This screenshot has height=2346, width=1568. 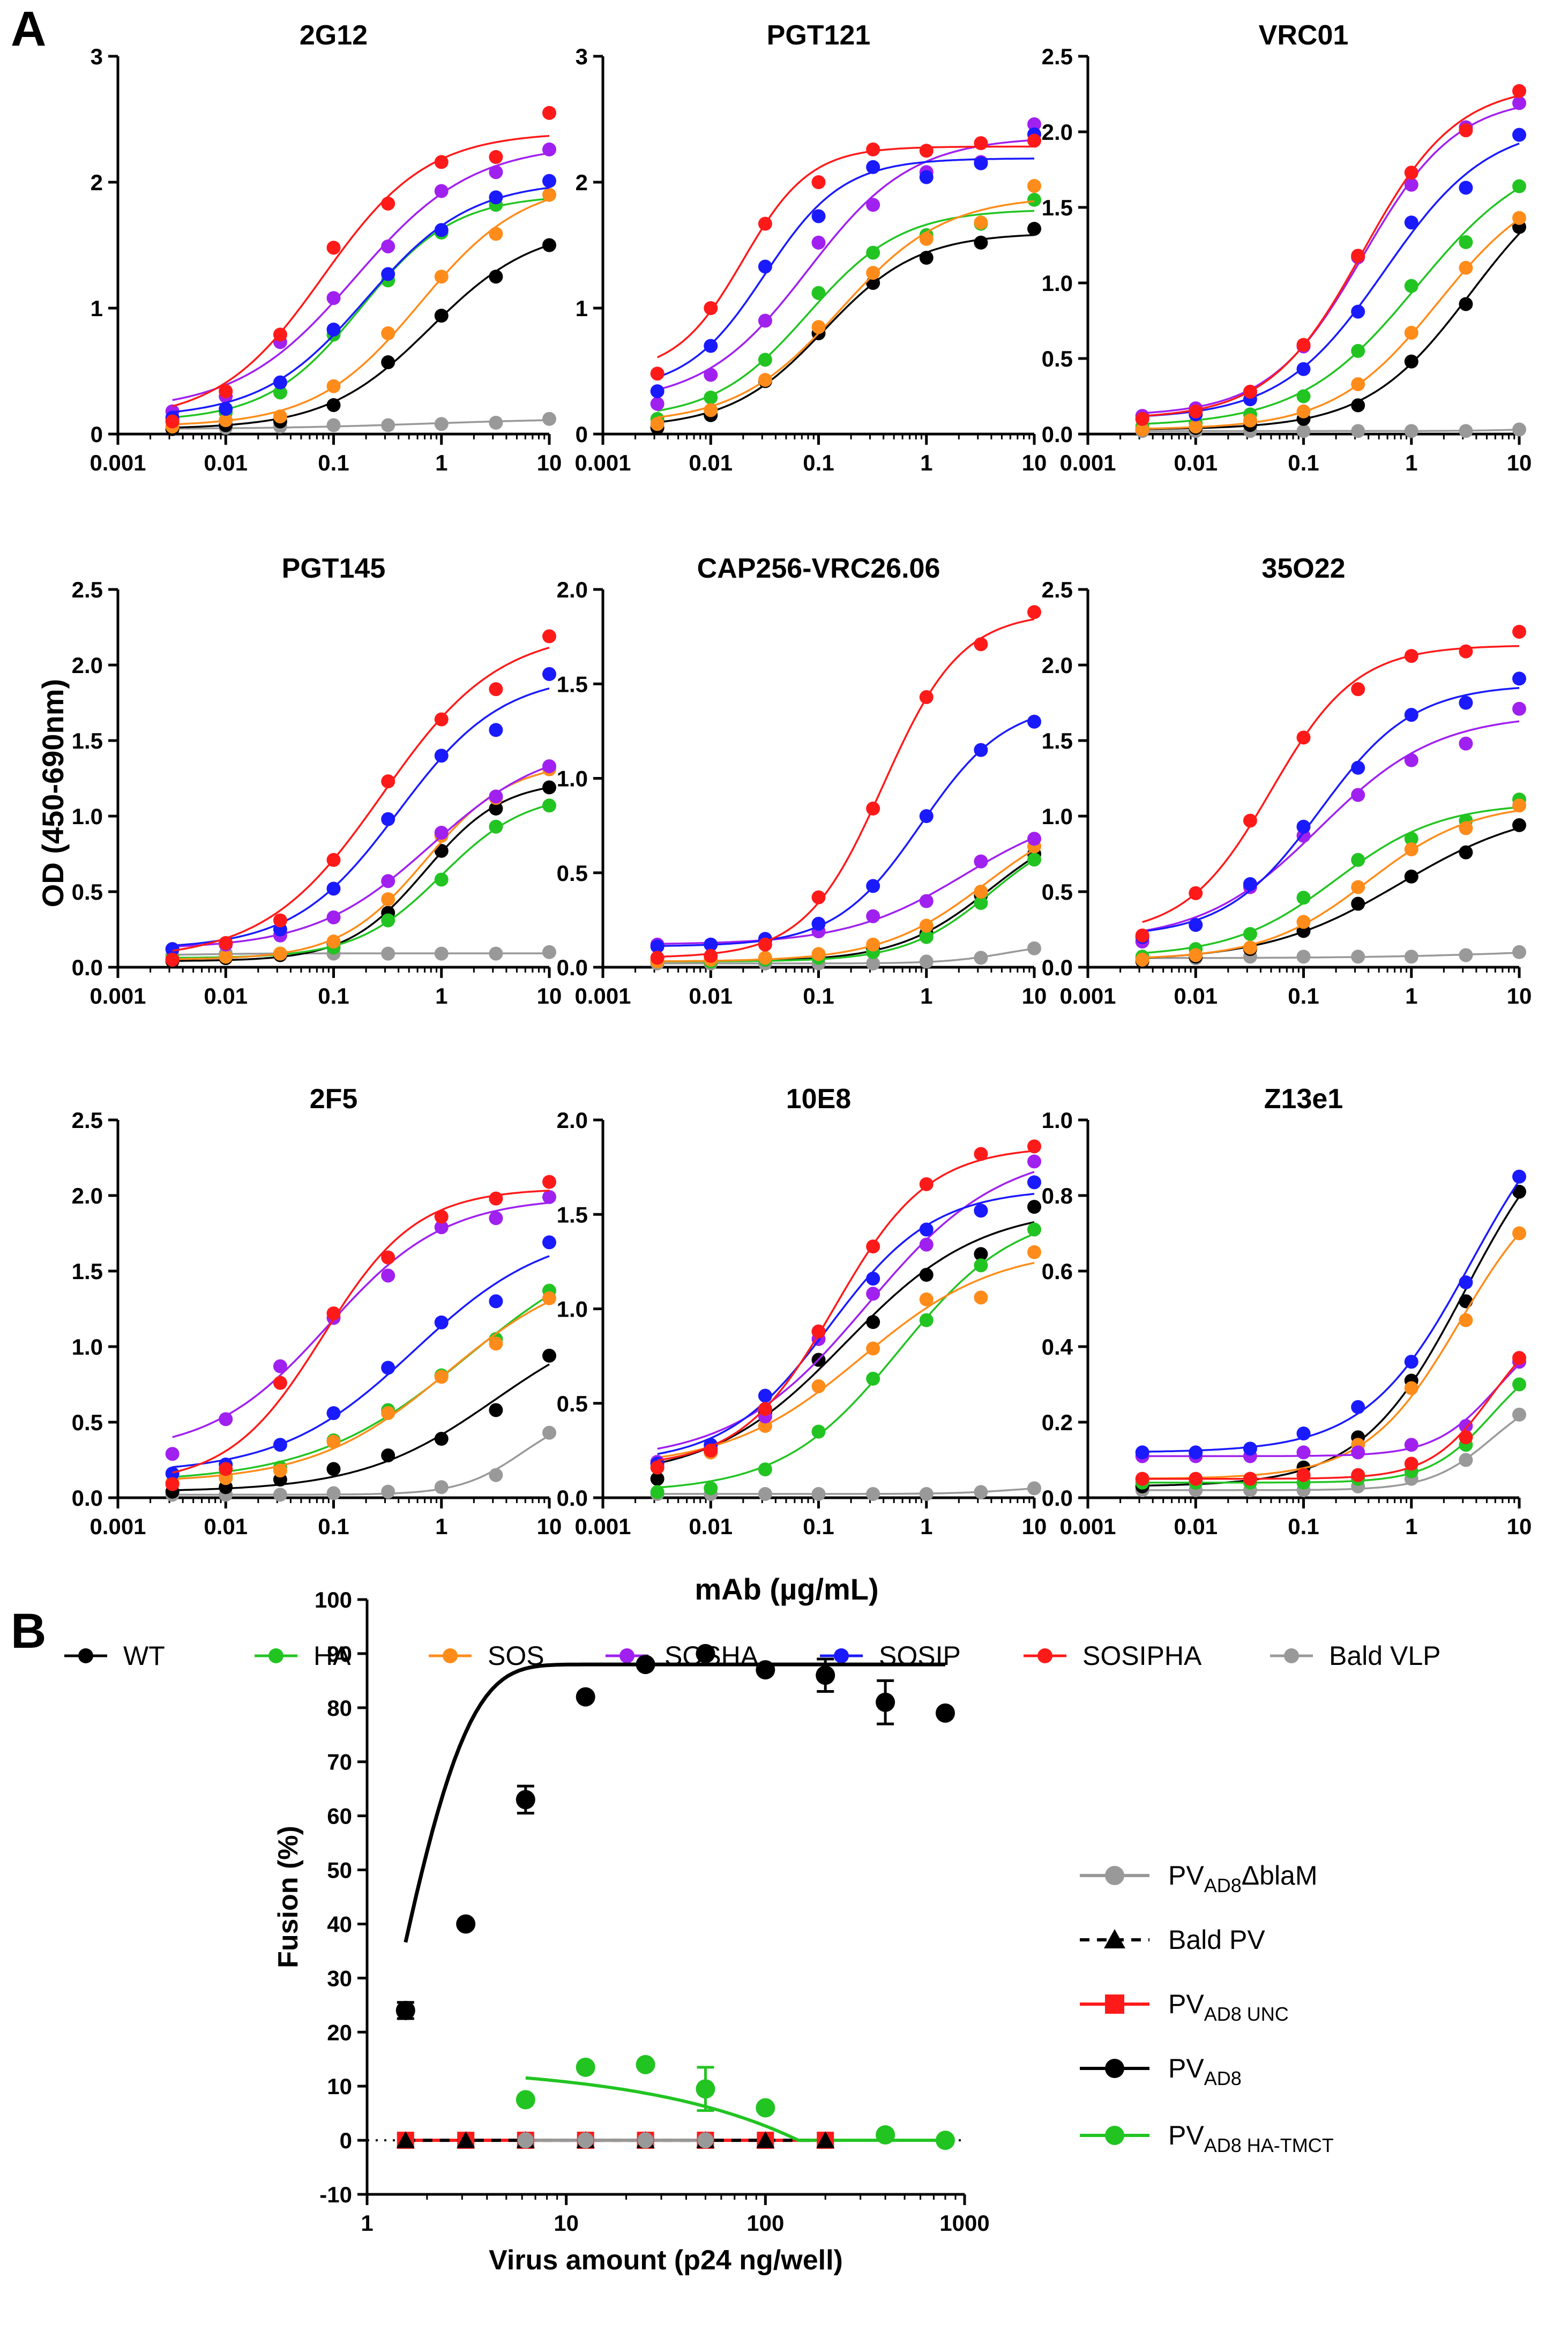 I want to click on legend-label: Bald VLP, so click(x=1385, y=1656).